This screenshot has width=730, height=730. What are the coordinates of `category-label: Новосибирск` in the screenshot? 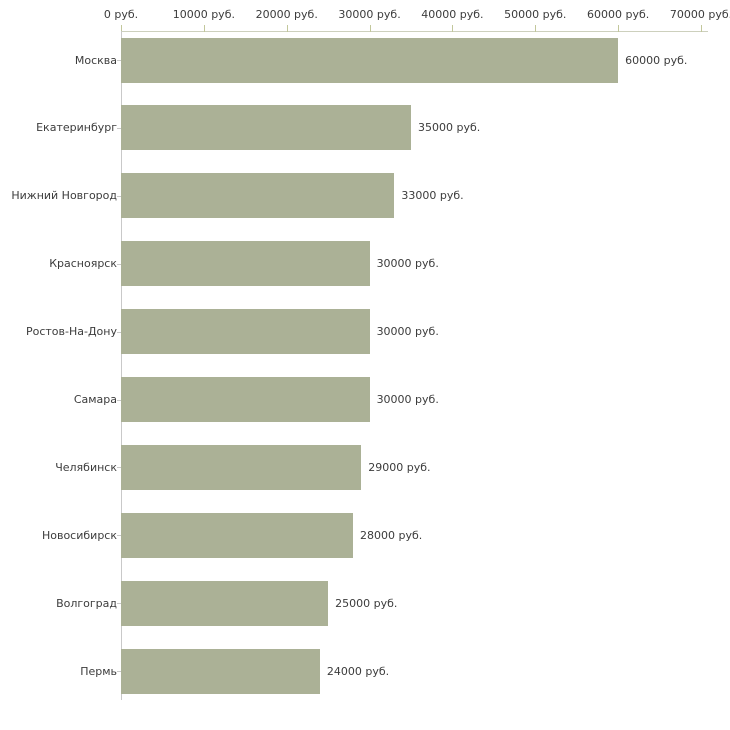 It's located at (79, 535).